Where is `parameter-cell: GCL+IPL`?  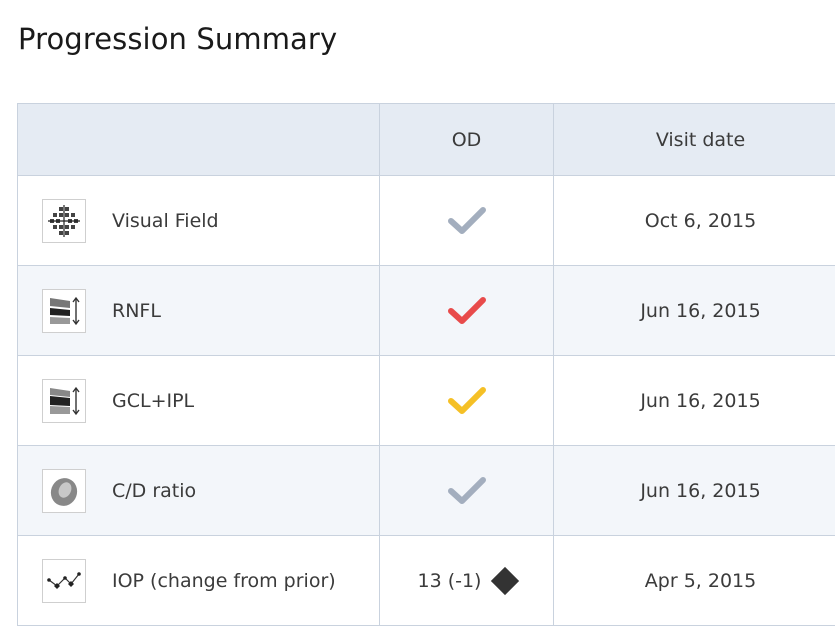
parameter-cell: GCL+IPL is located at coordinates (198, 400).